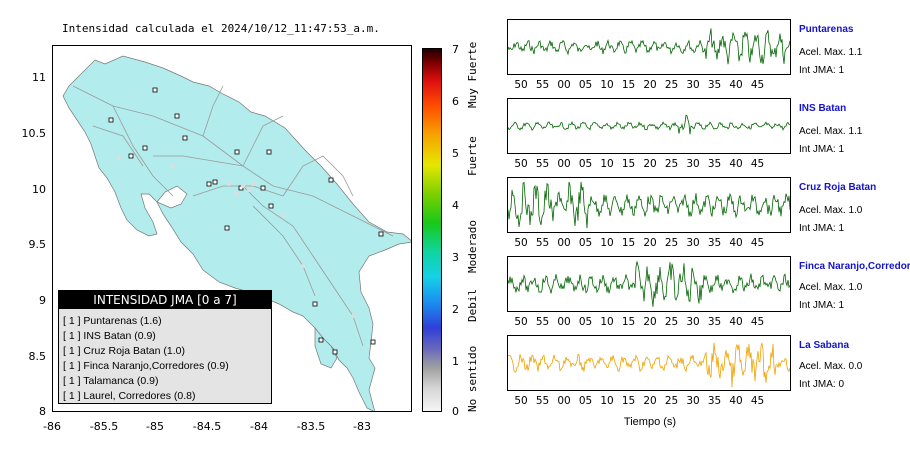 This screenshot has height=460, width=910. Describe the element at coordinates (39, 189) in the screenshot. I see `y-tick-label: 10` at that location.